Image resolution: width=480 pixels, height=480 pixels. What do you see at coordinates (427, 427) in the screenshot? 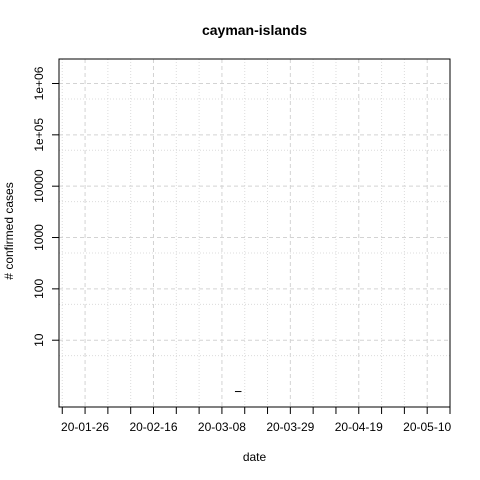
I see `x-tick-label: 20-05-10` at bounding box center [427, 427].